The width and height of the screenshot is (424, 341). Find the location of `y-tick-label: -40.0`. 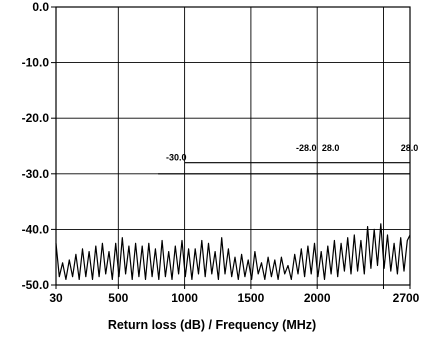

y-tick-label: -40.0 is located at coordinates (36, 229).